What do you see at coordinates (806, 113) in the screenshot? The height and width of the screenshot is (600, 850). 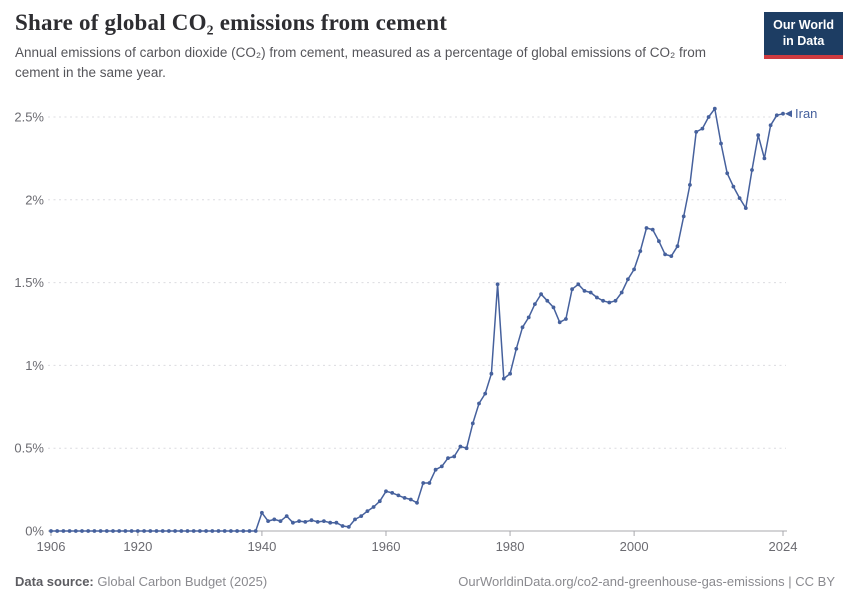 I see `series-label-iran: Iran` at bounding box center [806, 113].